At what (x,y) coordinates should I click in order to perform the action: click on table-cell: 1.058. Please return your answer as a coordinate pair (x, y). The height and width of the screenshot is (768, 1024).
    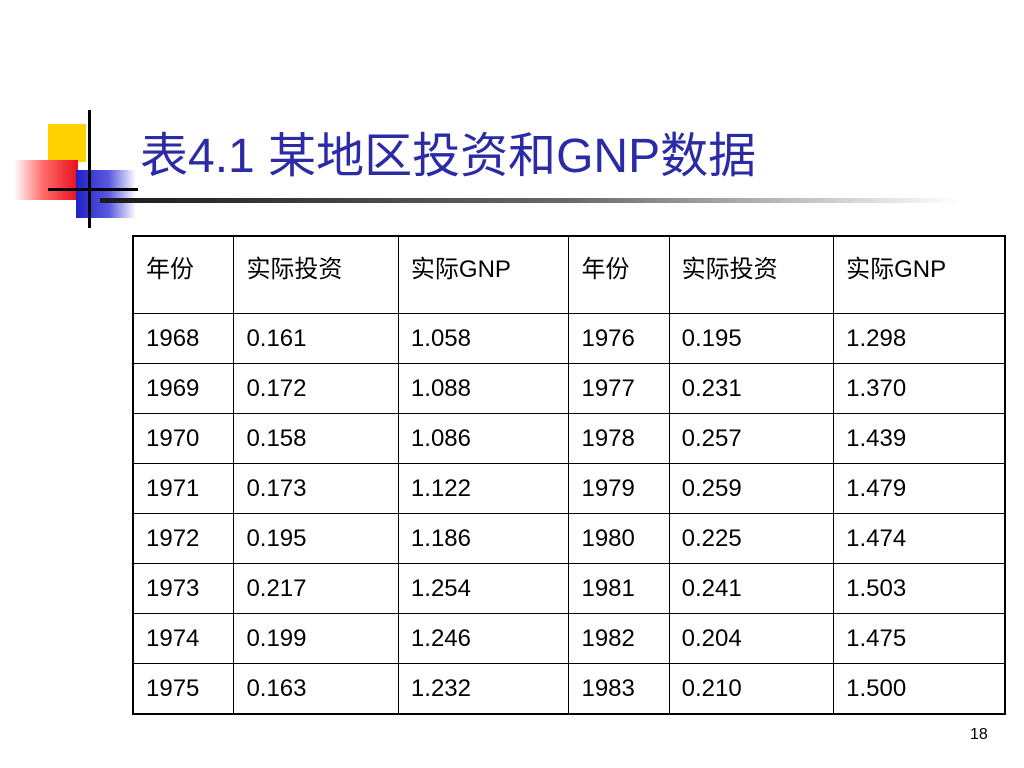
    Looking at the image, I should click on (483, 338).